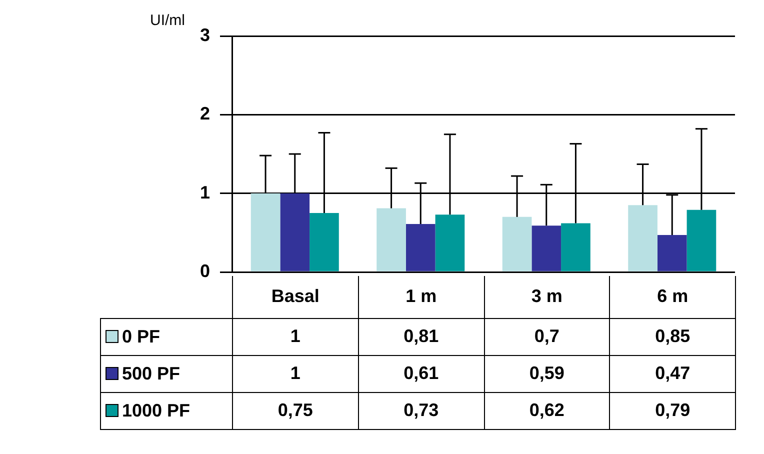 Image resolution: width=764 pixels, height=454 pixels. Describe the element at coordinates (421, 373) in the screenshot. I see `data-label: 0,61` at that location.